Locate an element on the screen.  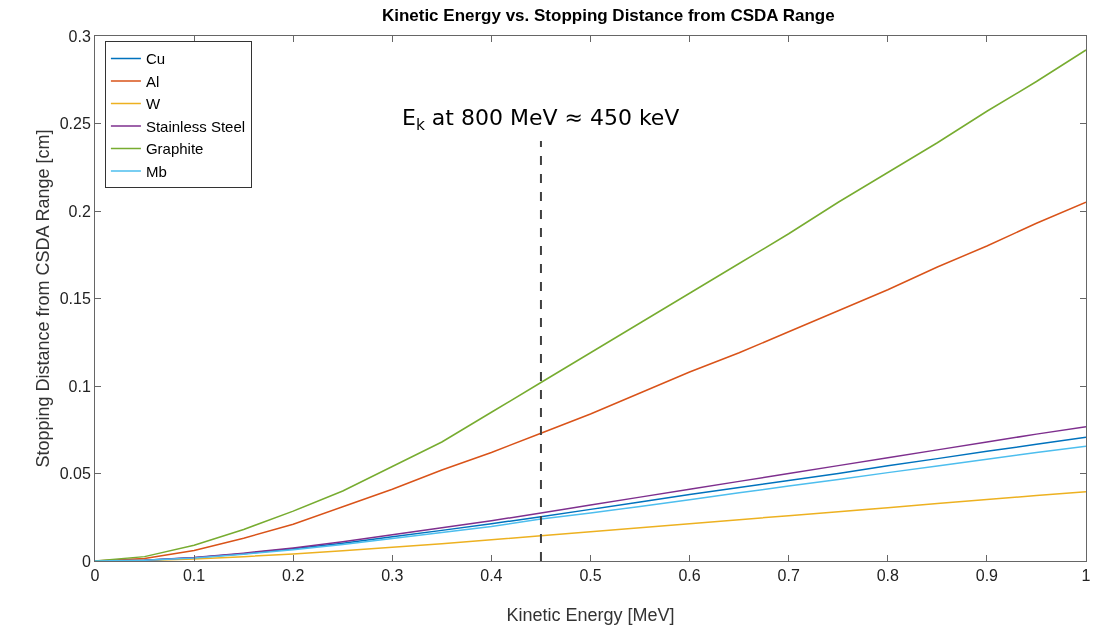
x-tick-label: 0.4 is located at coordinates (491, 576).